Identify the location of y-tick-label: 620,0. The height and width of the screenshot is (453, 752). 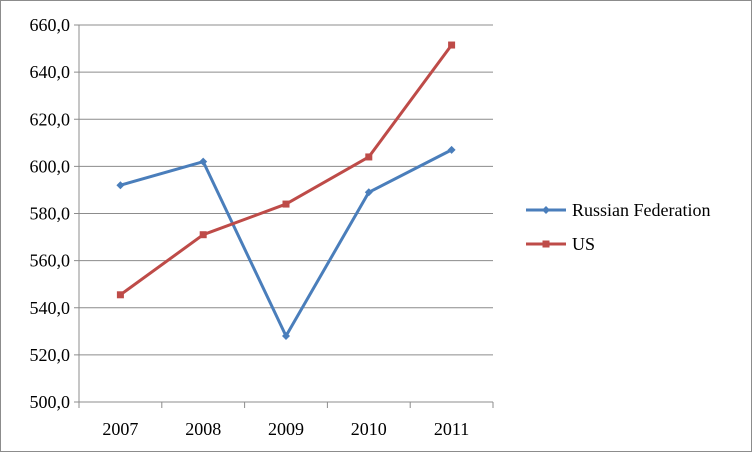
(50, 119).